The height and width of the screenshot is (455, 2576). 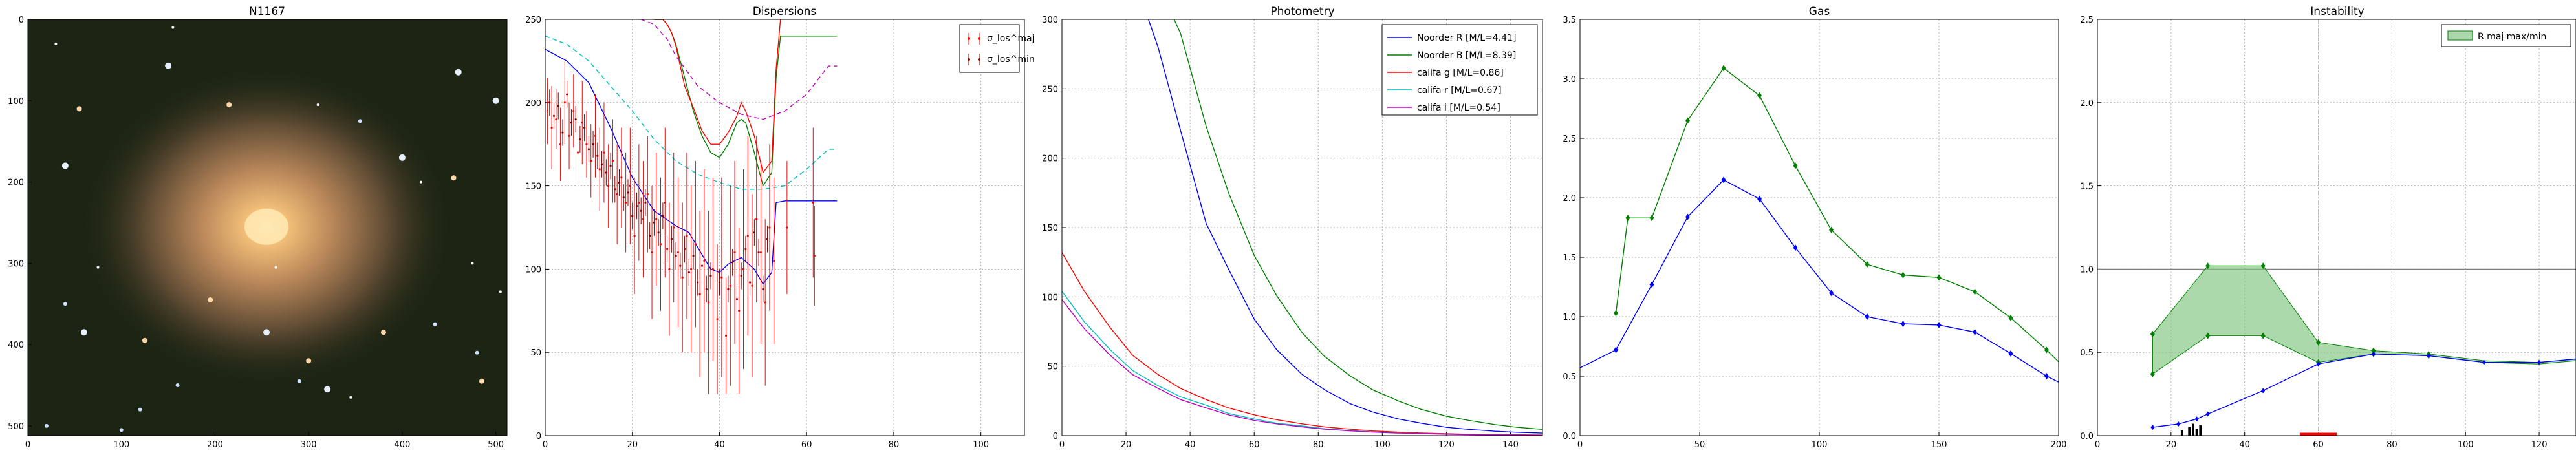 I want to click on x-tick-label: 200, so click(x=215, y=445).